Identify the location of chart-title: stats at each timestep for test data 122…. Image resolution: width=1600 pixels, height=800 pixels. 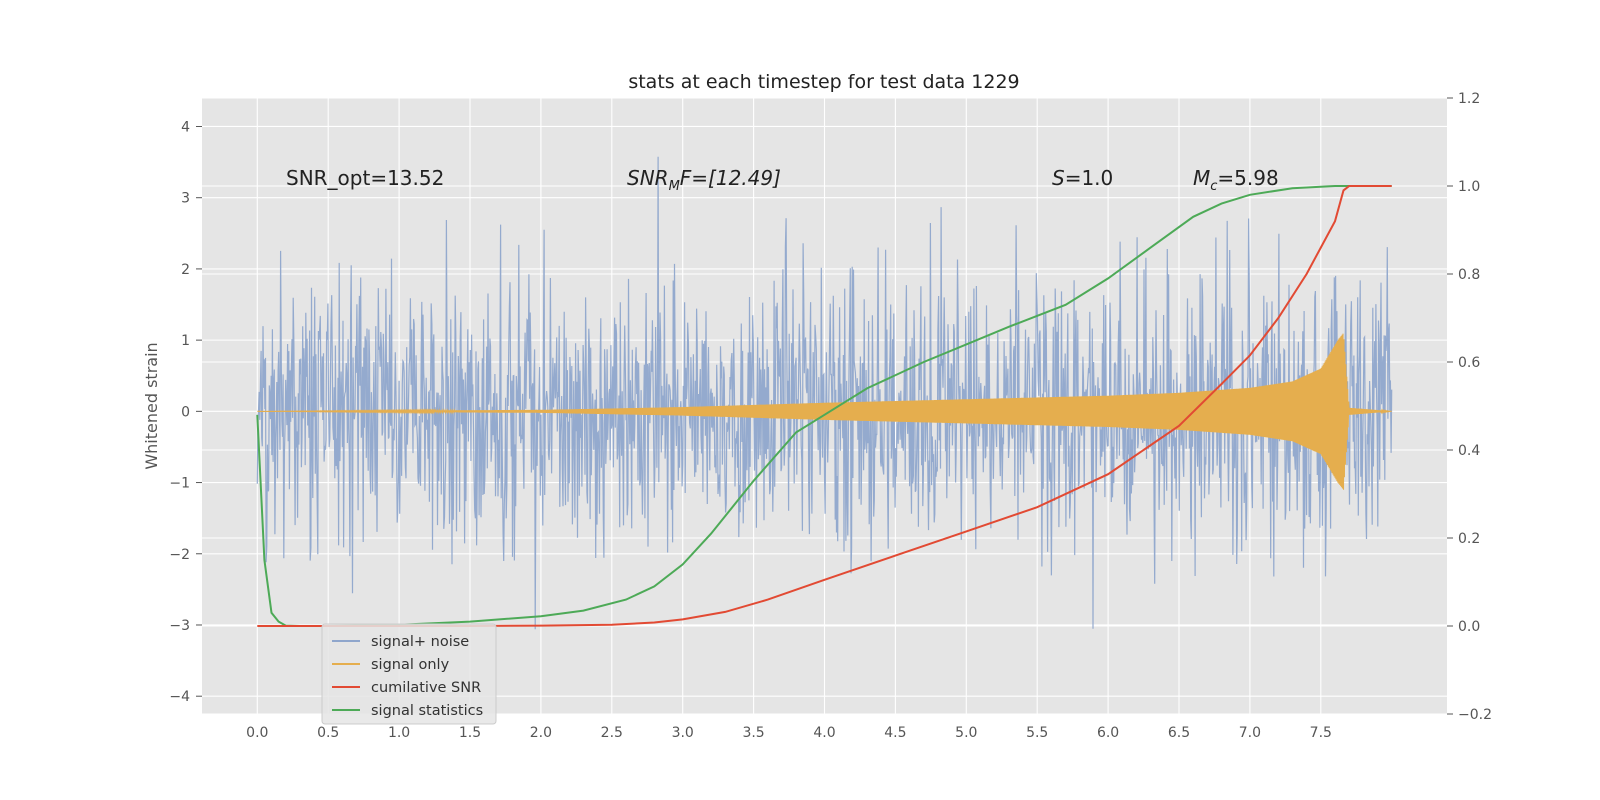
(823, 82).